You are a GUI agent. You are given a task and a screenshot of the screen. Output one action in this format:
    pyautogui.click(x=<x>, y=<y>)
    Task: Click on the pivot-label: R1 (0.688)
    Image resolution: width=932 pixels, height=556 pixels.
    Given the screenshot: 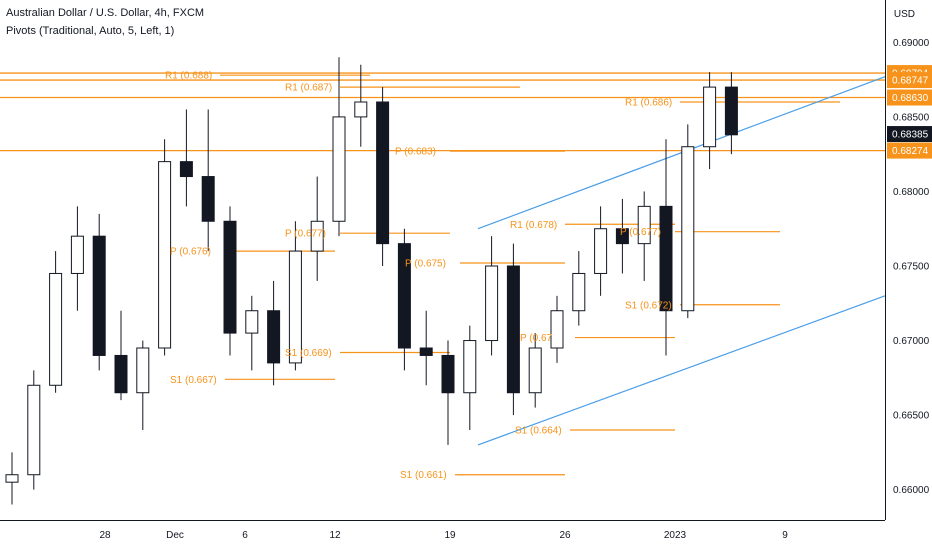 What is the action you would take?
    pyautogui.click(x=188, y=76)
    